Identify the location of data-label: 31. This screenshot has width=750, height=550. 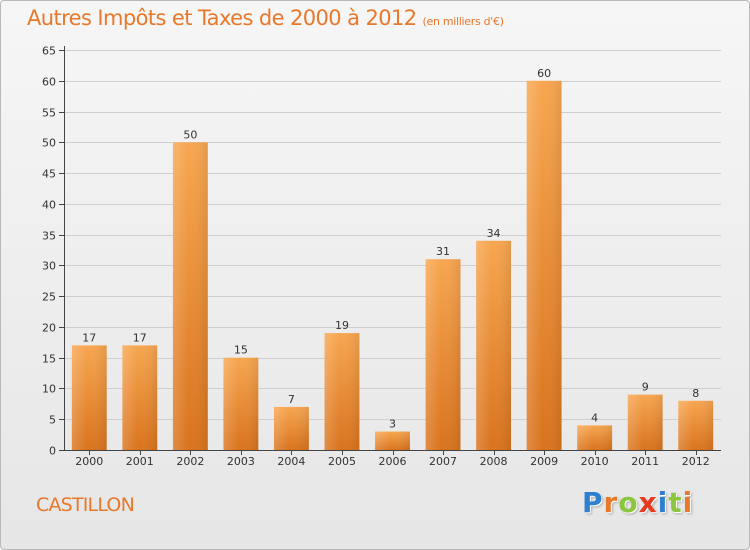
(443, 251).